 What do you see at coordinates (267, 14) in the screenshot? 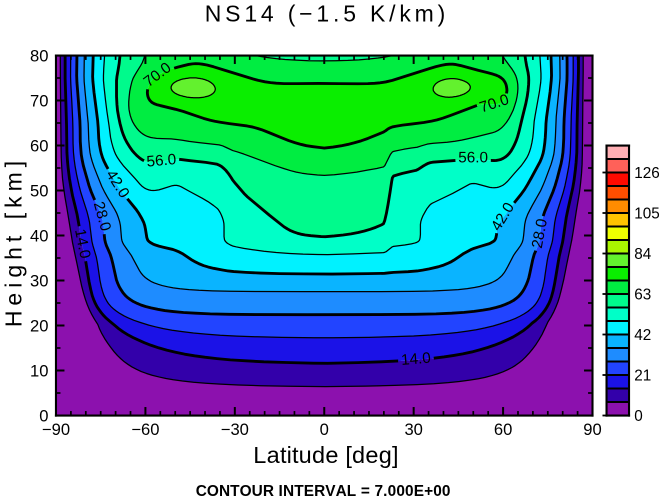
I see `svg-text: 4` at bounding box center [267, 14].